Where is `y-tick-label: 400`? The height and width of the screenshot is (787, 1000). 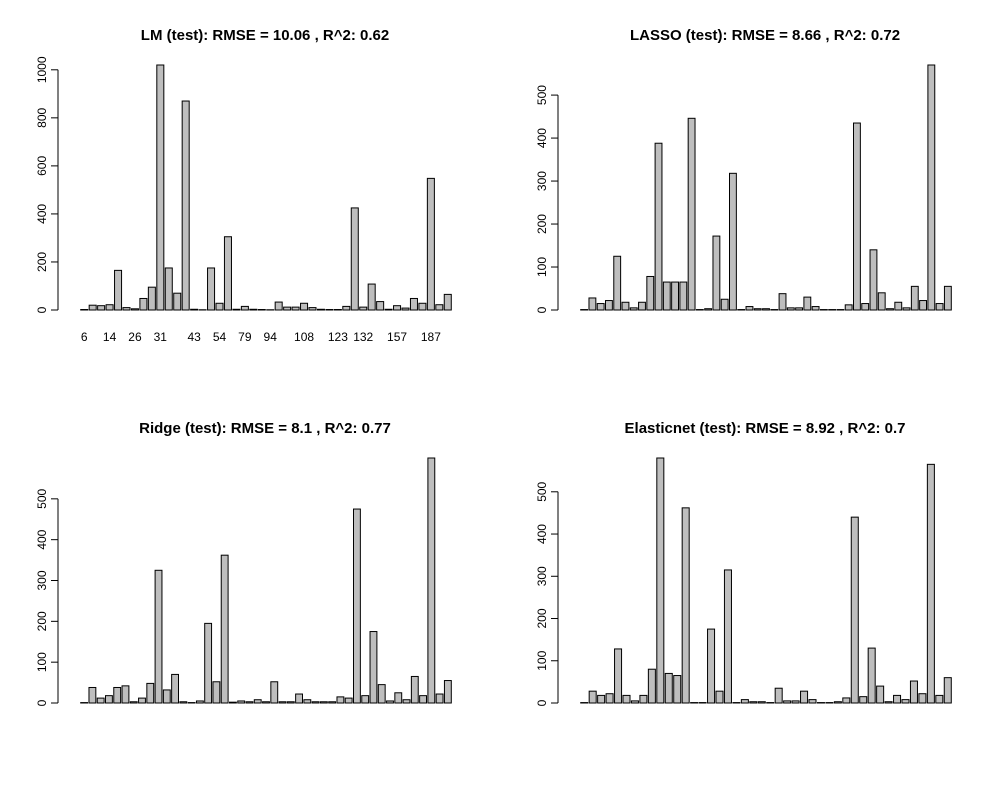 y-tick-label: 400 is located at coordinates (542, 138).